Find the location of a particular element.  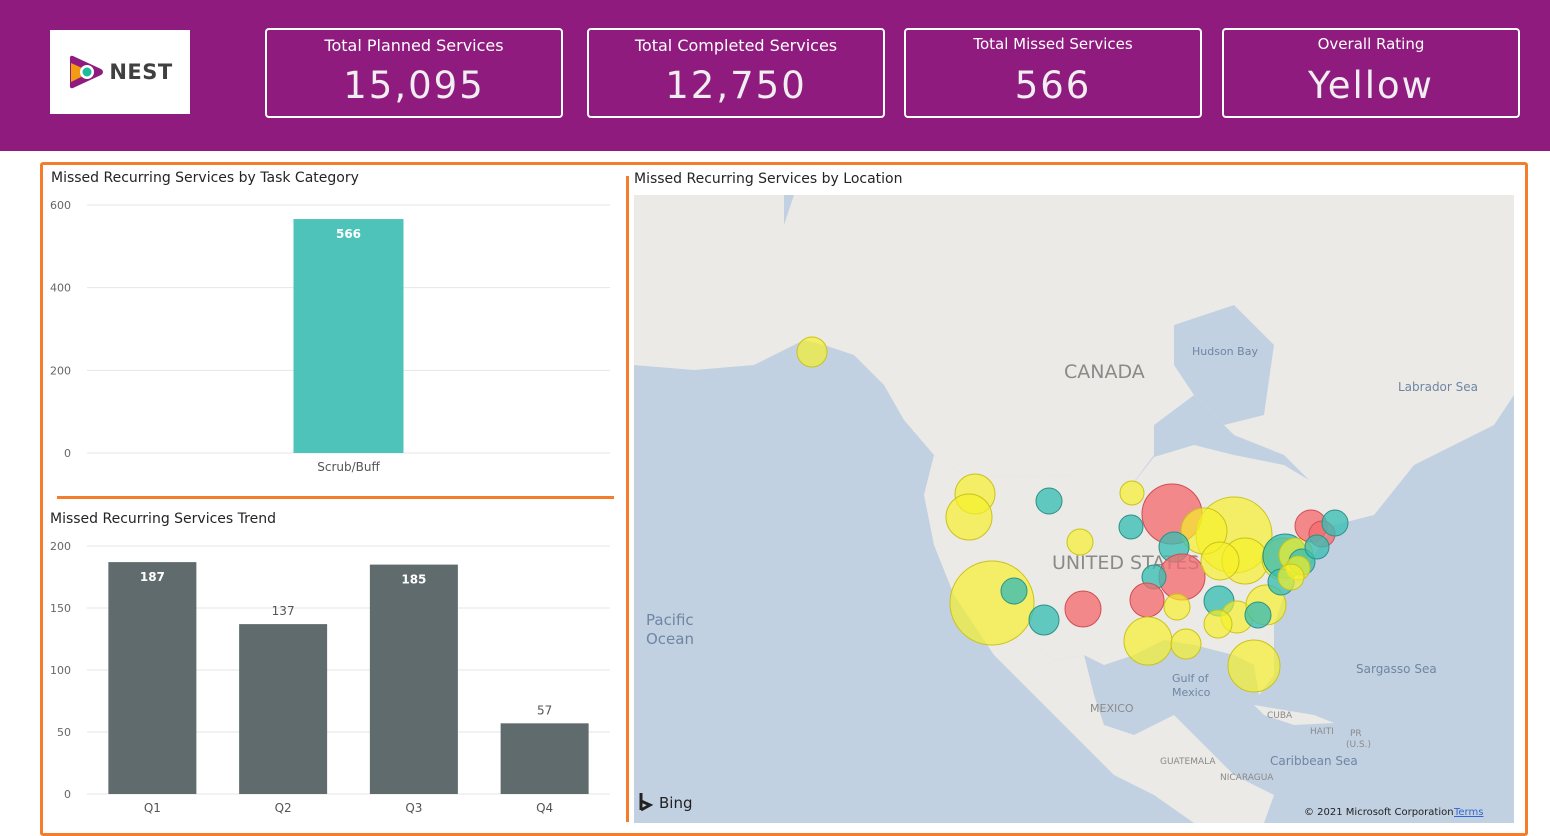

cuba-landmass is located at coordinates (1294, 715).